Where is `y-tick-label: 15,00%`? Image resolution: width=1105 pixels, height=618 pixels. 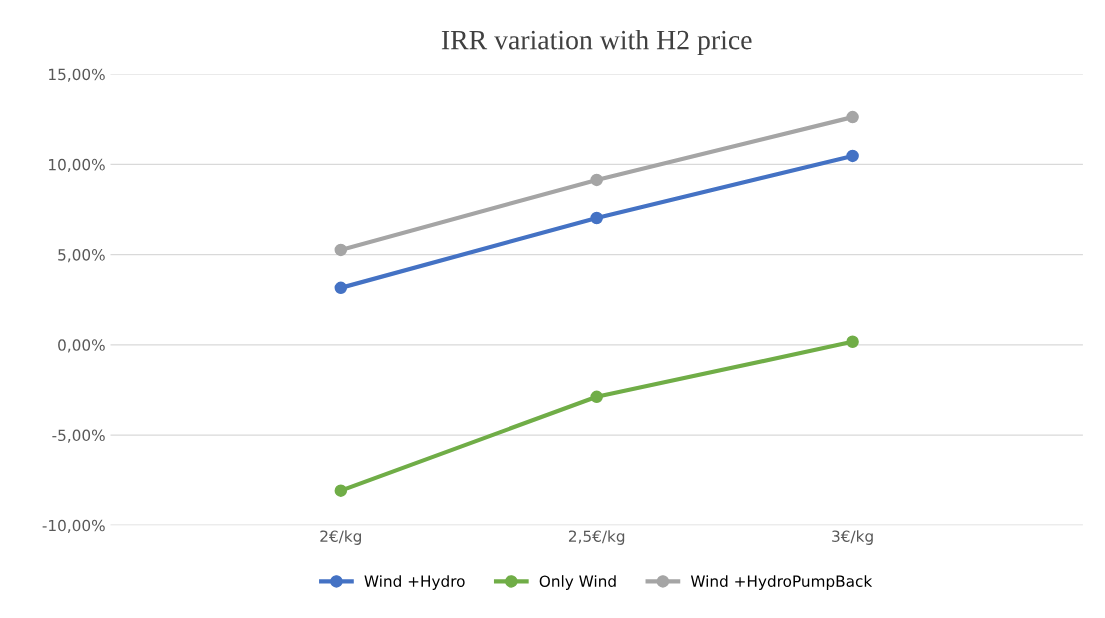 y-tick-label: 15,00% is located at coordinates (77, 75).